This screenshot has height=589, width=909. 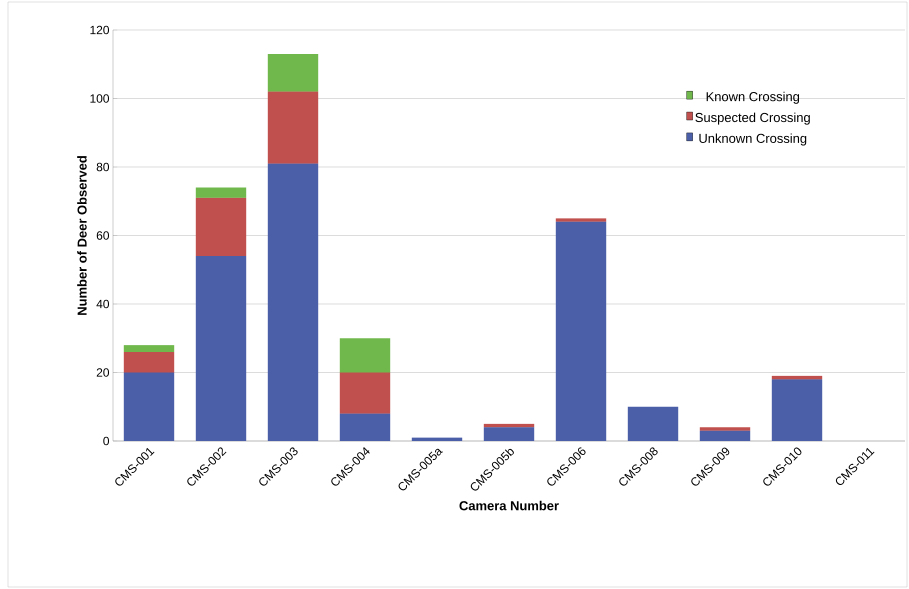 What do you see at coordinates (752, 139) in the screenshot?
I see `legend-label: Unknown Crossing` at bounding box center [752, 139].